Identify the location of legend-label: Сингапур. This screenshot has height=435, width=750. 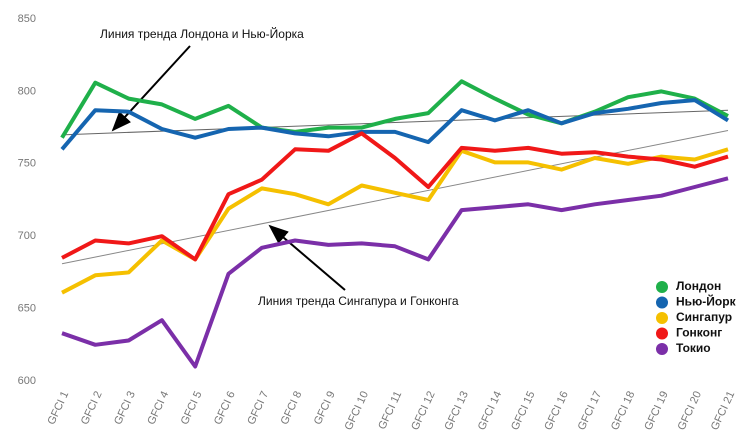
(704, 317).